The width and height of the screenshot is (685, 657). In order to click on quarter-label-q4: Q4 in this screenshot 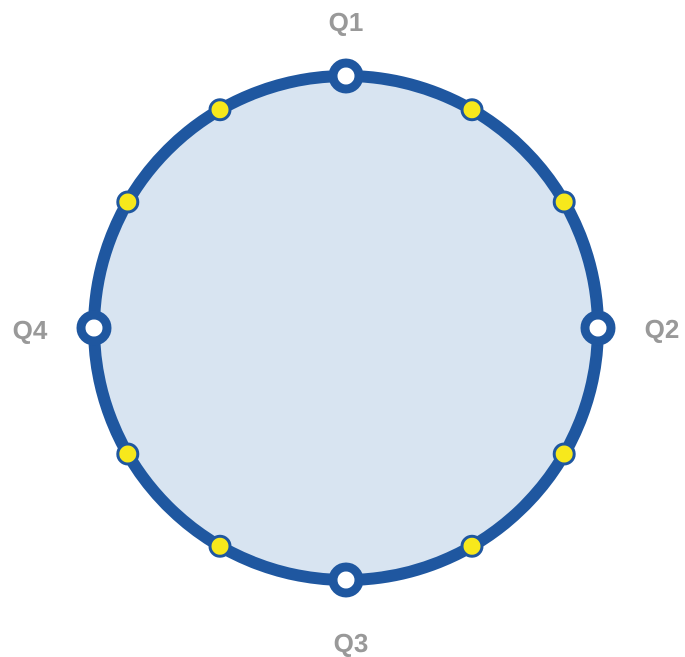, I will do `click(30, 330)`.